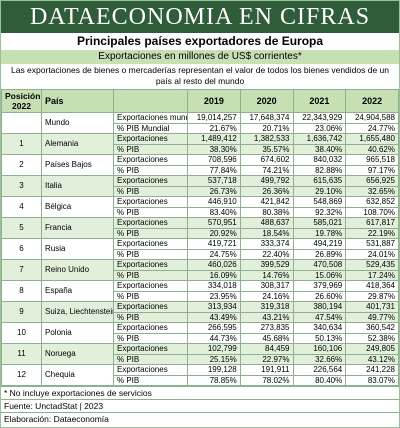 The width and height of the screenshot is (400, 428). I want to click on country-cell: Francia, so click(77, 228).